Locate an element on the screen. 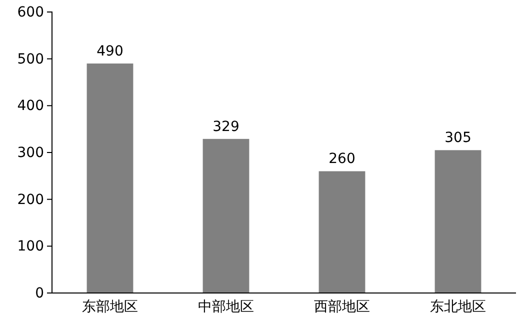  x-tick-label: 西部地区 is located at coordinates (342, 306).